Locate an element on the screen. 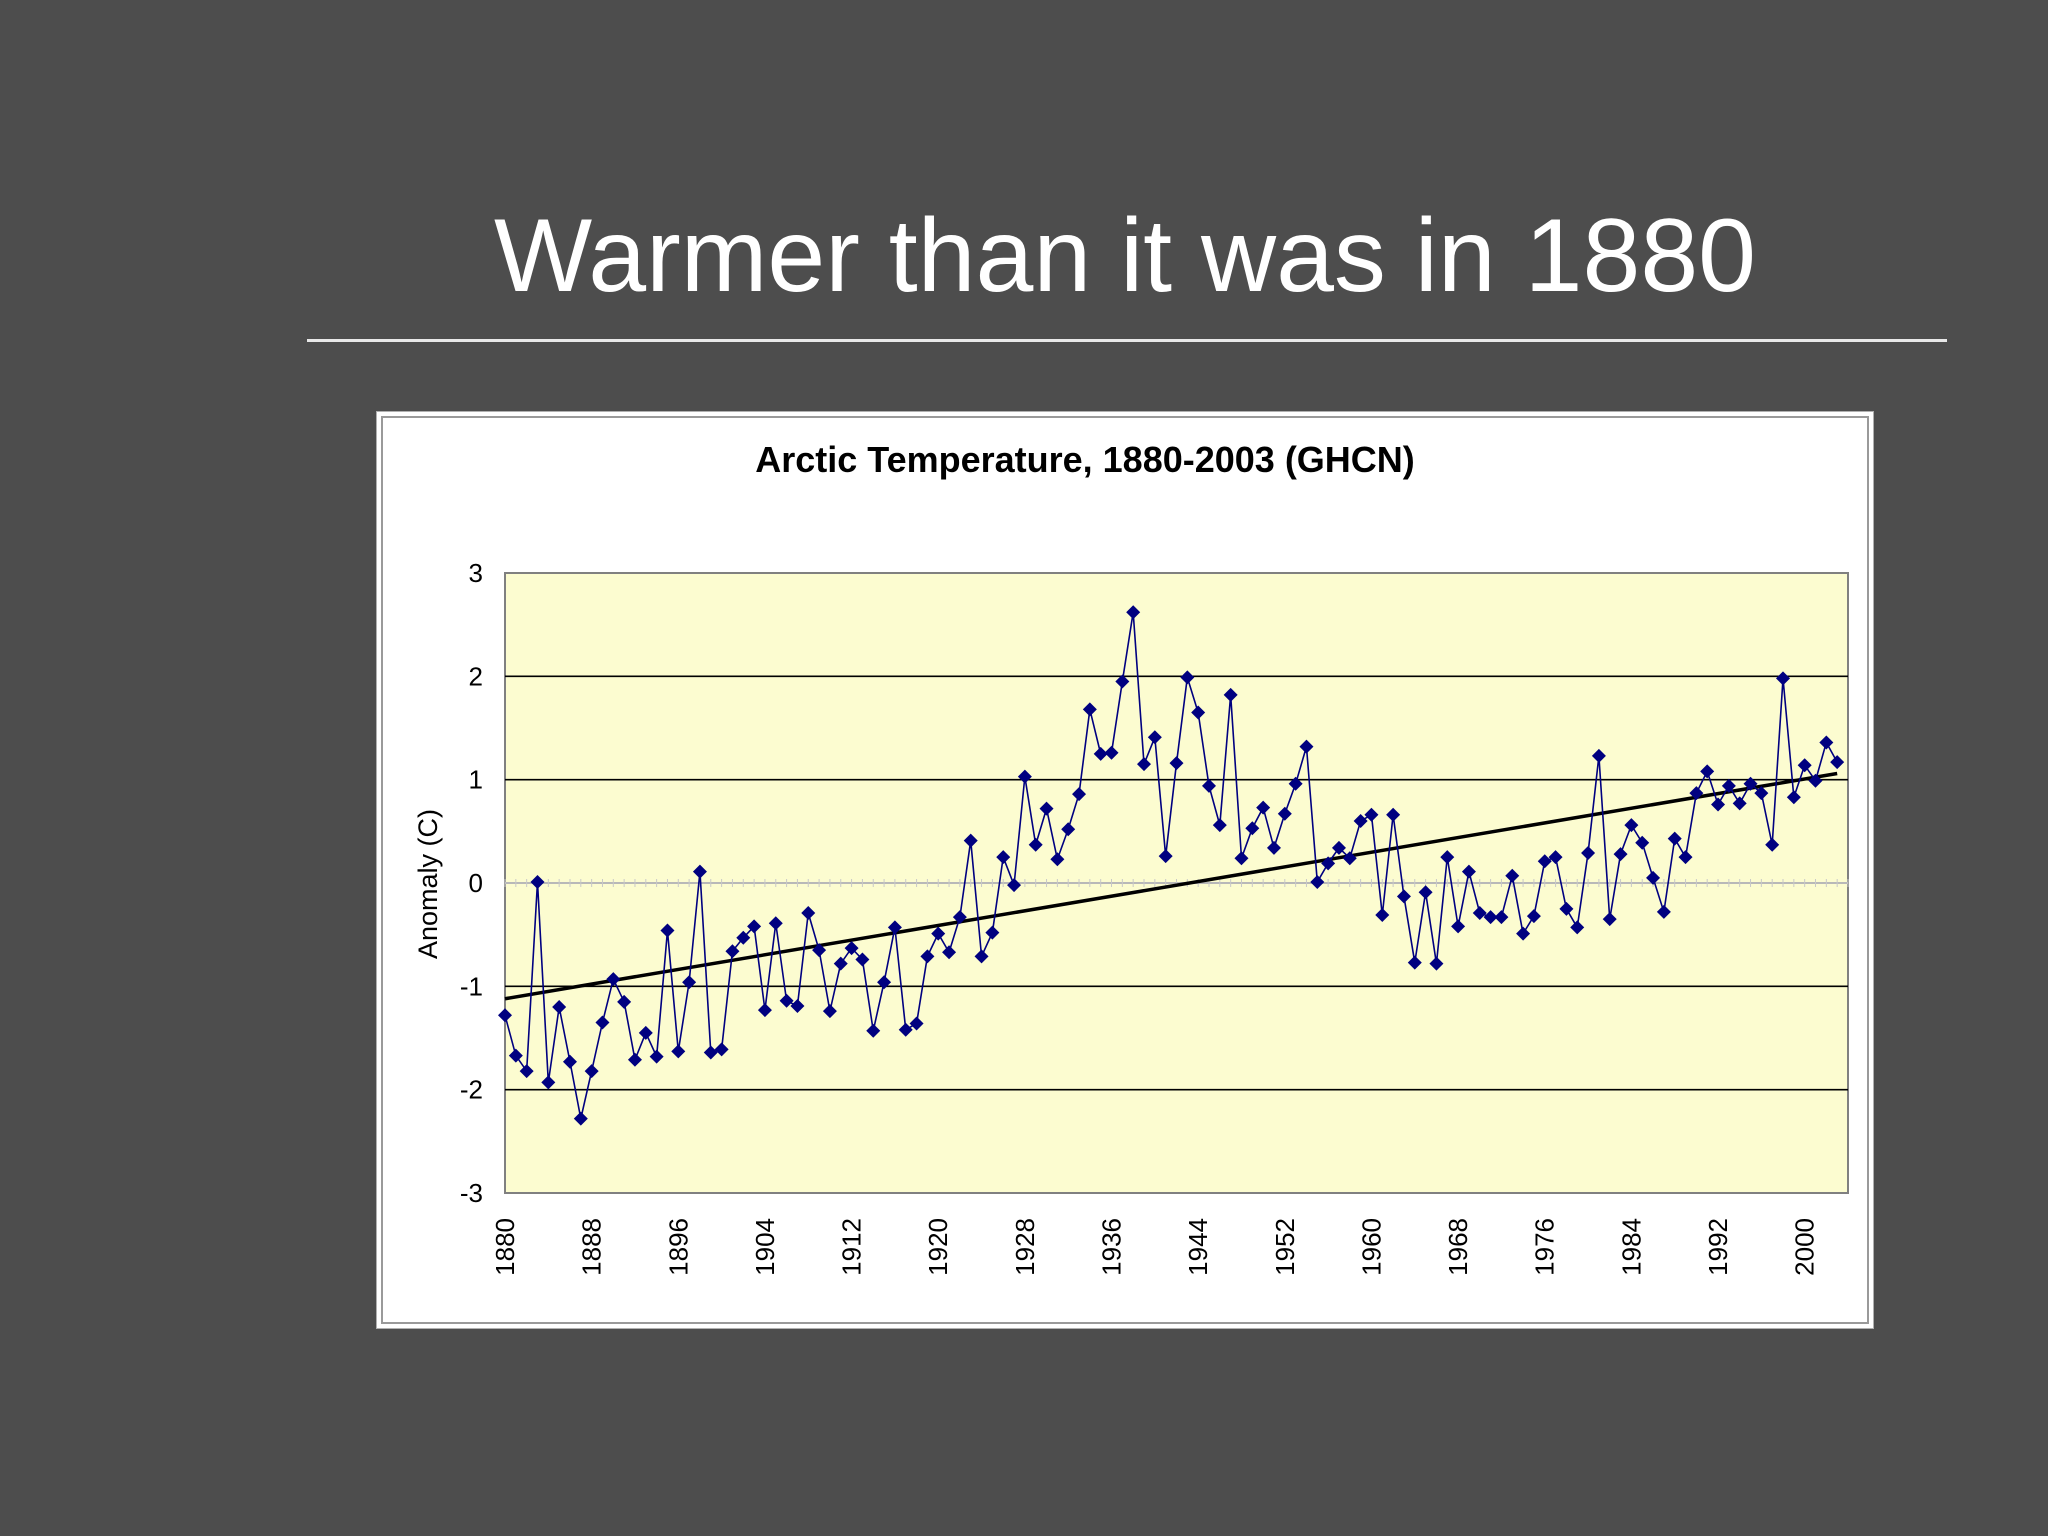  y-tick-label: -2 is located at coordinates (471, 1090).